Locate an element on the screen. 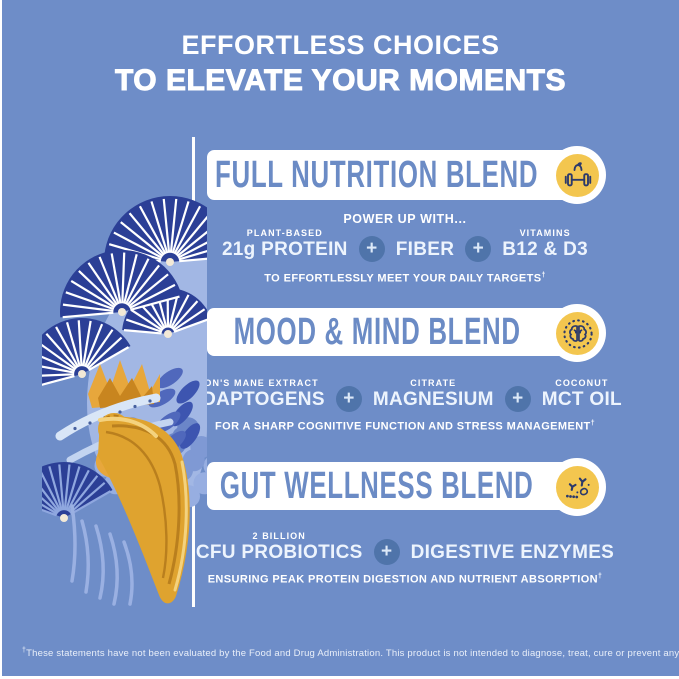 This screenshot has width=679, height=679. ingredient-enzymes: DIGESTIVE ENZYMES is located at coordinates (513, 547).